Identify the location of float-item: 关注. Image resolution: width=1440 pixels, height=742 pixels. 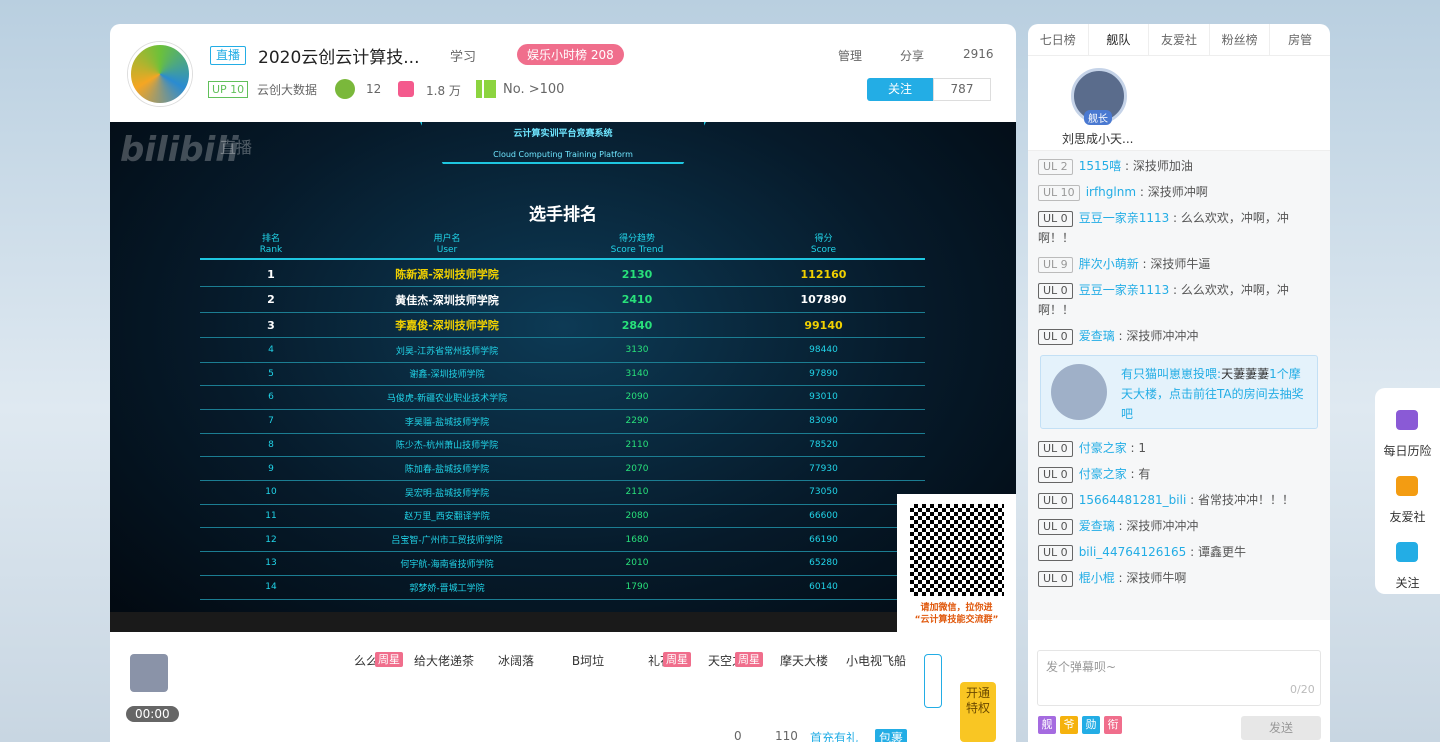
(1407, 583).